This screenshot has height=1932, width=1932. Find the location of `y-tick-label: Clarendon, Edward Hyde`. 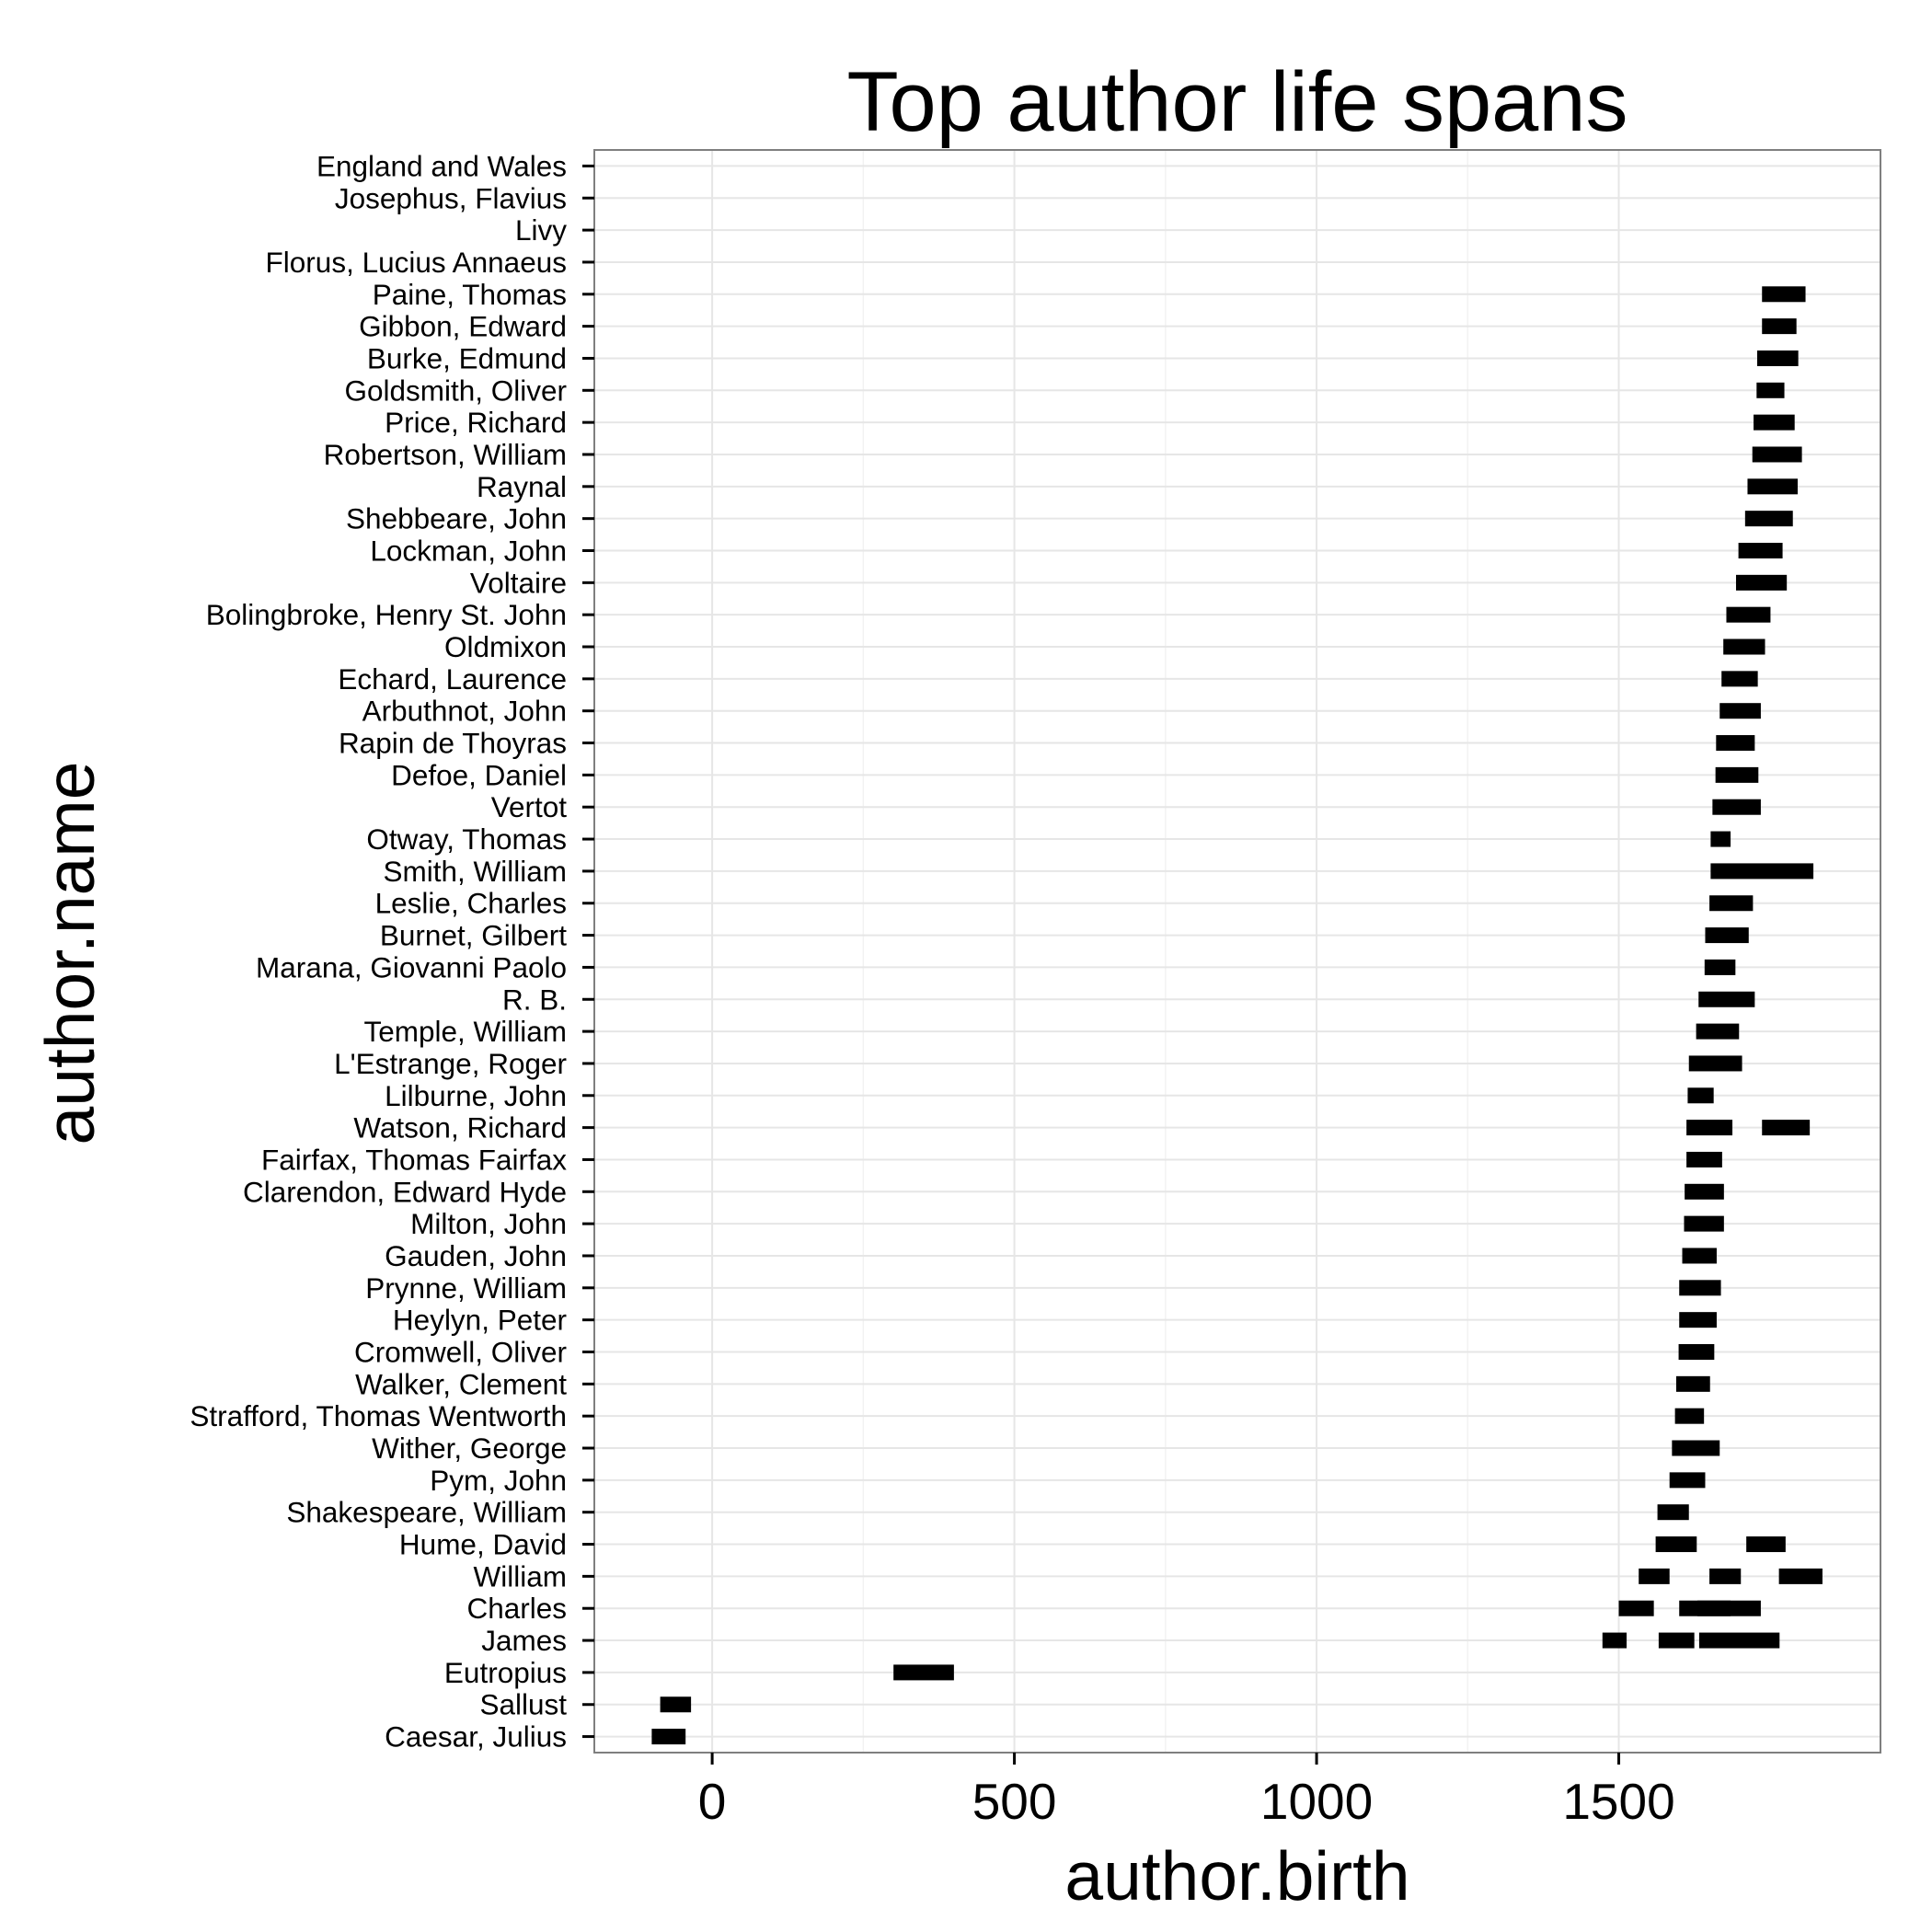

y-tick-label: Clarendon, Edward Hyde is located at coordinates (405, 1191).